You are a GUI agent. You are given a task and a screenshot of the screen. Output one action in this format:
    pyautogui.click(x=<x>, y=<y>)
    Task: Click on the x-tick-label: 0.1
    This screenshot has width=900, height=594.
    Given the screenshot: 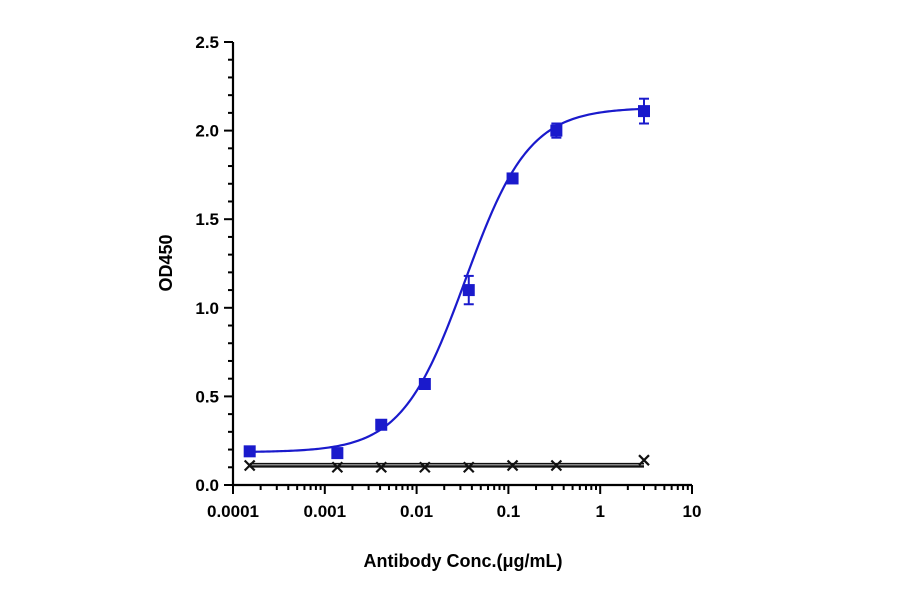 What is the action you would take?
    pyautogui.click(x=509, y=511)
    